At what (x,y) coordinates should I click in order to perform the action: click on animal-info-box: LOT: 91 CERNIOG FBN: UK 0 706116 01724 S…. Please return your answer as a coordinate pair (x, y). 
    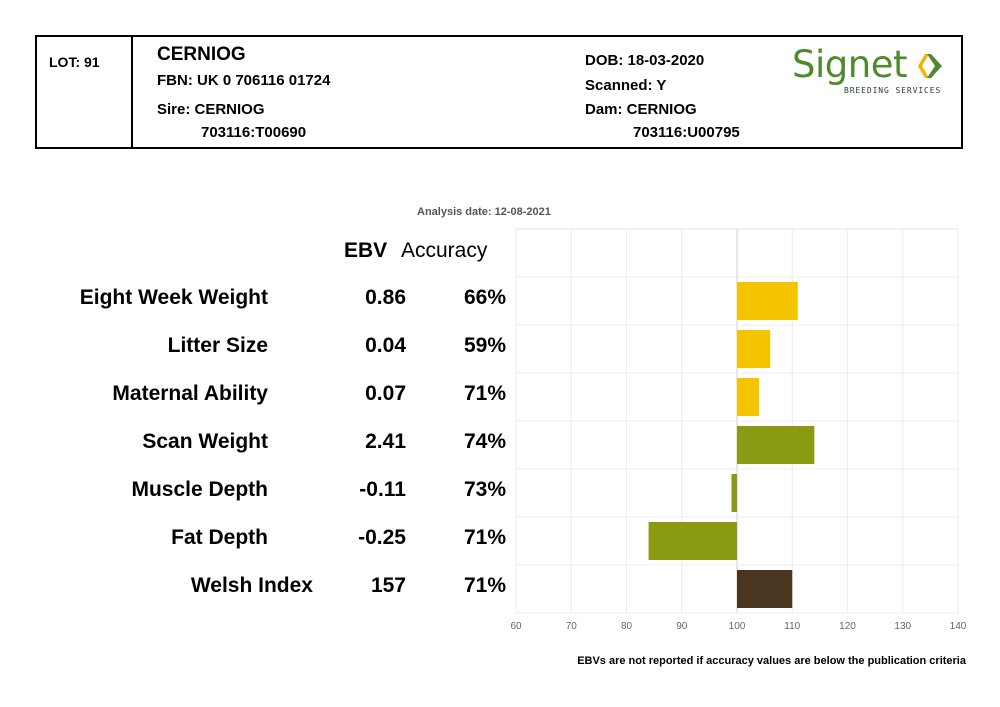
    Looking at the image, I should click on (499, 92).